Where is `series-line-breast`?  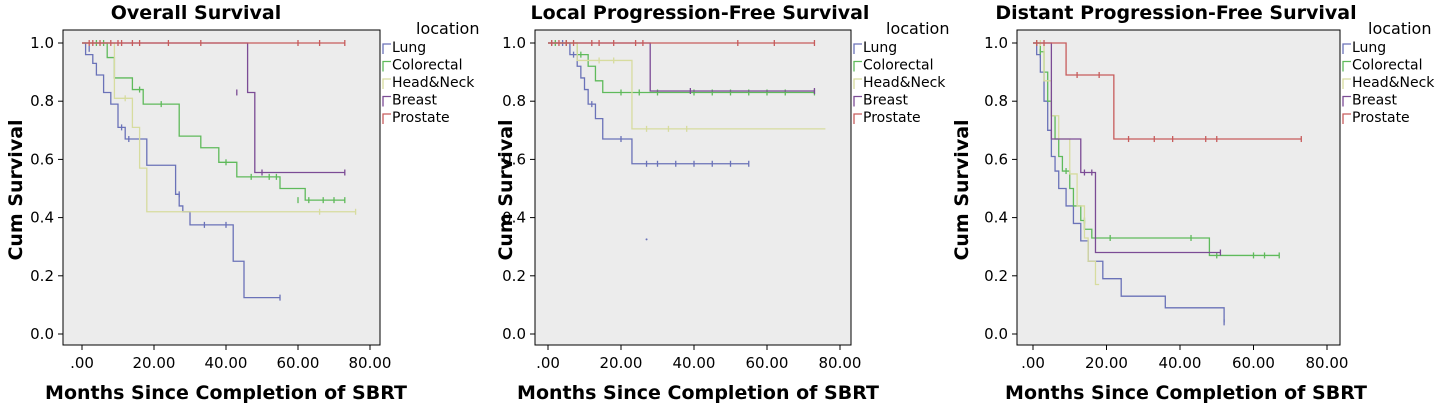 series-line-breast is located at coordinates (1127, 148).